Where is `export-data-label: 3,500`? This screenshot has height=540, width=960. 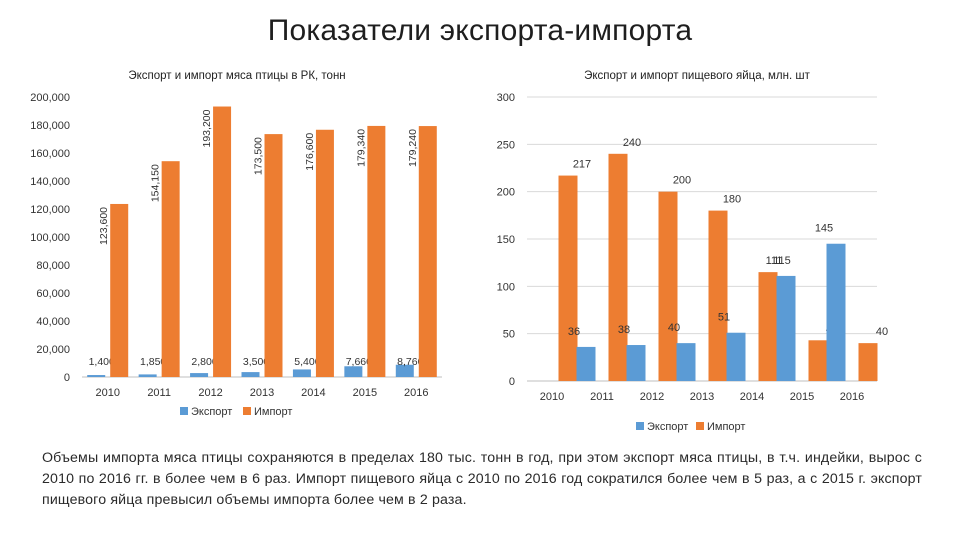
export-data-label: 3,500 is located at coordinates (256, 362).